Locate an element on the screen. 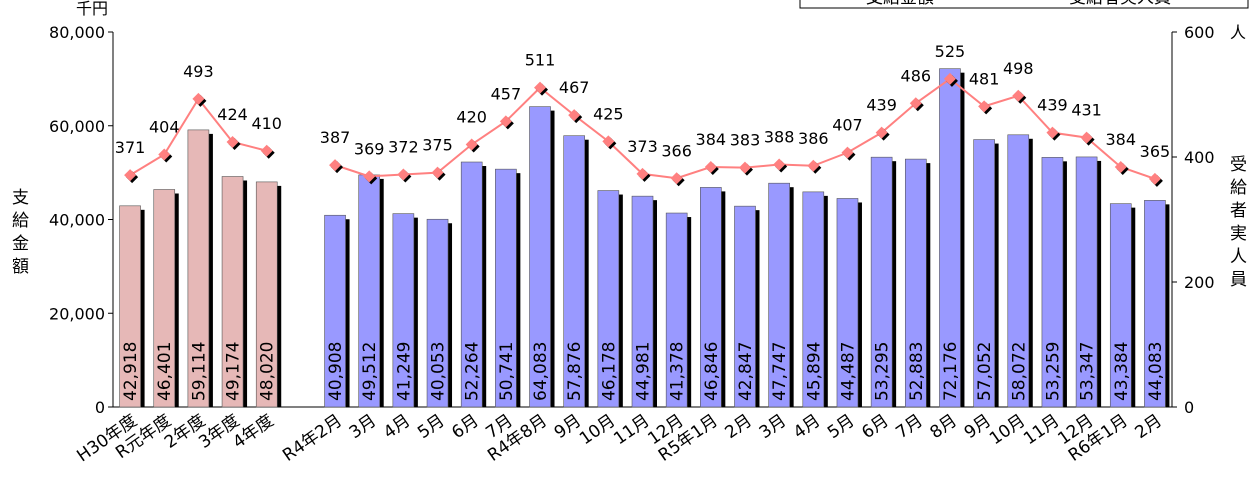 The width and height of the screenshot is (1251, 499). bar-value-label: 49,174 is located at coordinates (234, 371).